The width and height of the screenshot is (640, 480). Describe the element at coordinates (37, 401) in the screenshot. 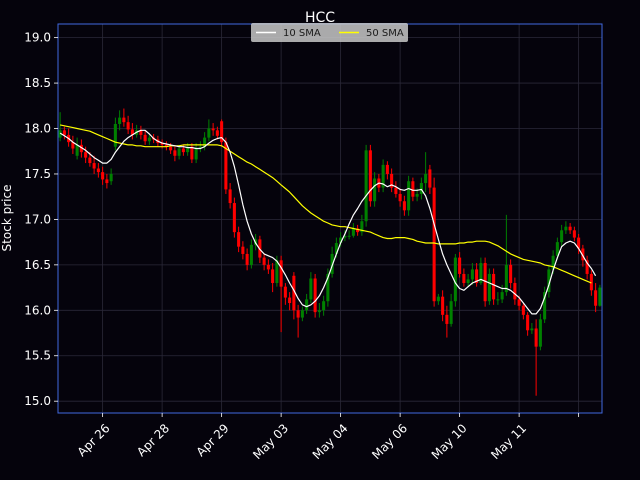

I see `y-tick-label: 15.0` at that location.